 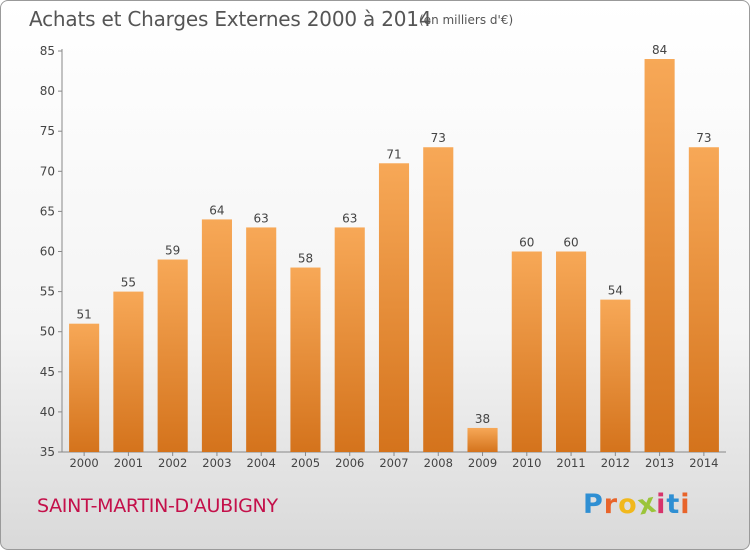 What do you see at coordinates (47, 452) in the screenshot?
I see `y-tick-label: 35` at bounding box center [47, 452].